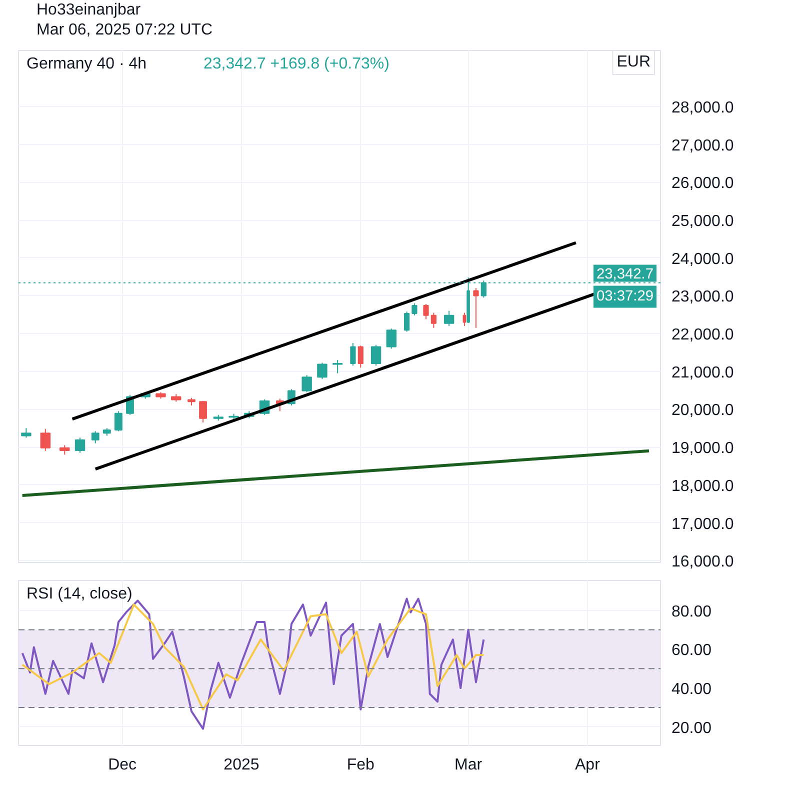  What do you see at coordinates (703, 221) in the screenshot?
I see `y-tick-label: 25,000.0` at bounding box center [703, 221].